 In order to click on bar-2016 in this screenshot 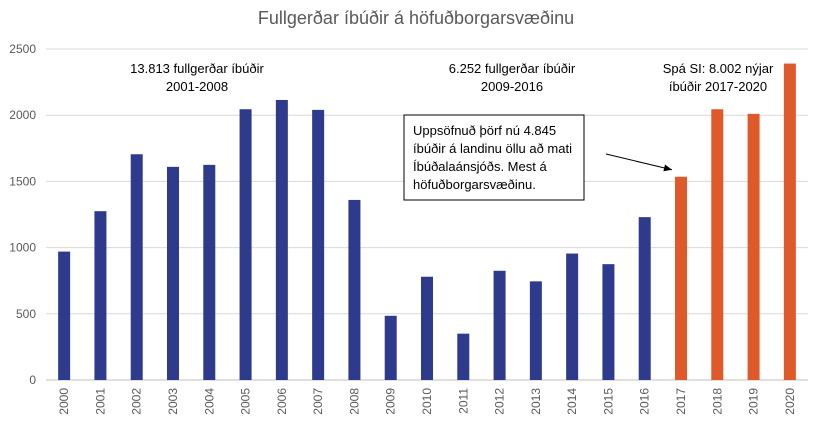, I will do `click(644, 298)`.